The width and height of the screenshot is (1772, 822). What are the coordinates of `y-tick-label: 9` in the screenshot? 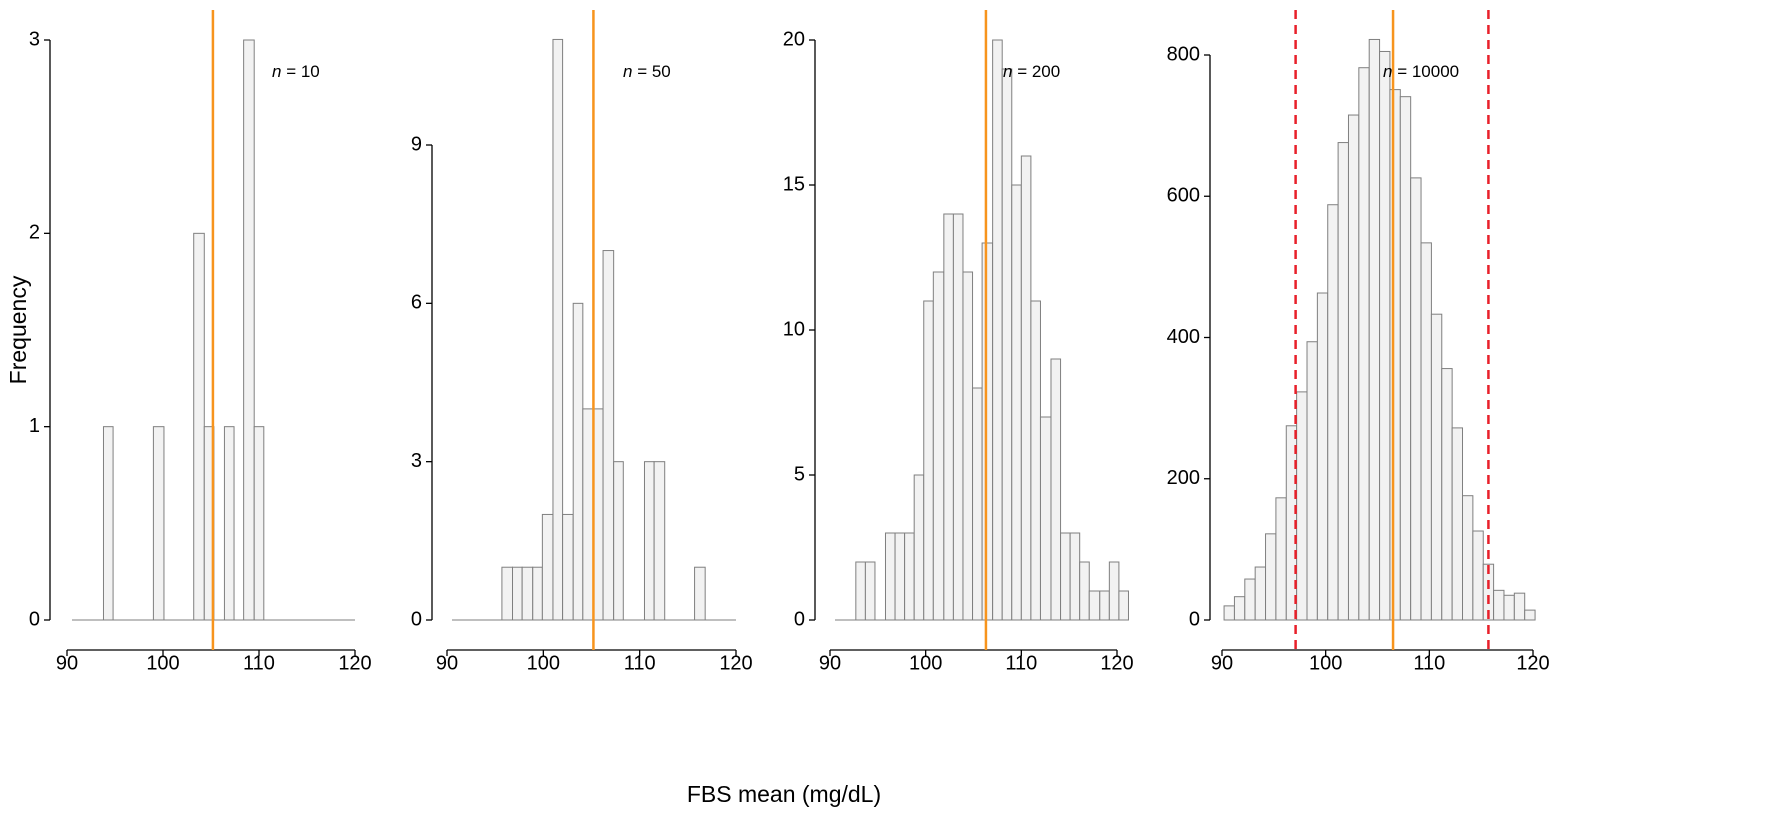 It's located at (416, 144).